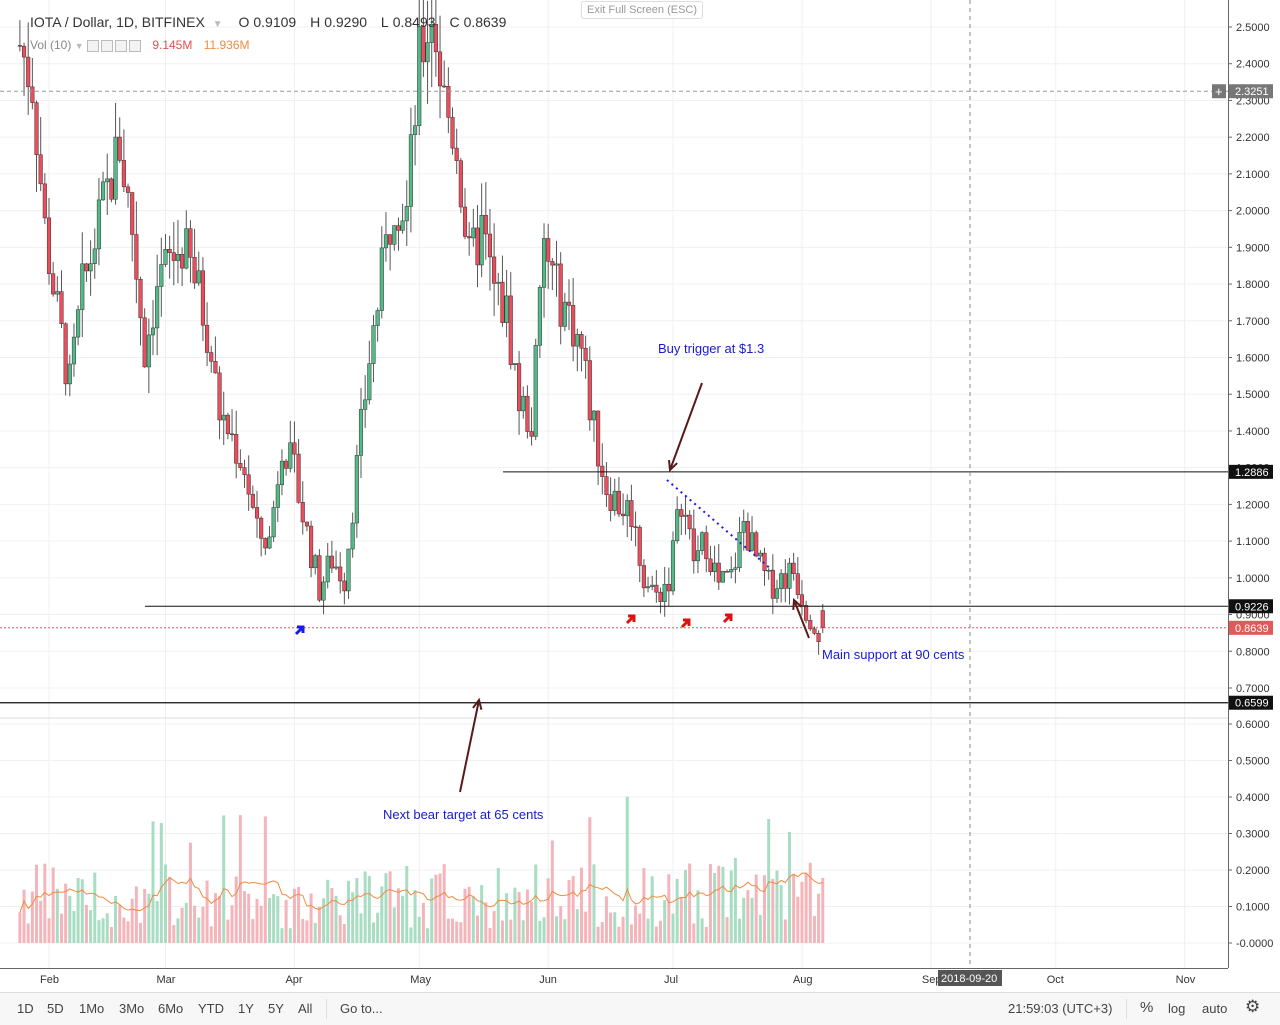 Image resolution: width=1280 pixels, height=1025 pixels. Describe the element at coordinates (1215, 1008) in the screenshot. I see `auto-scale-button: auto` at that location.